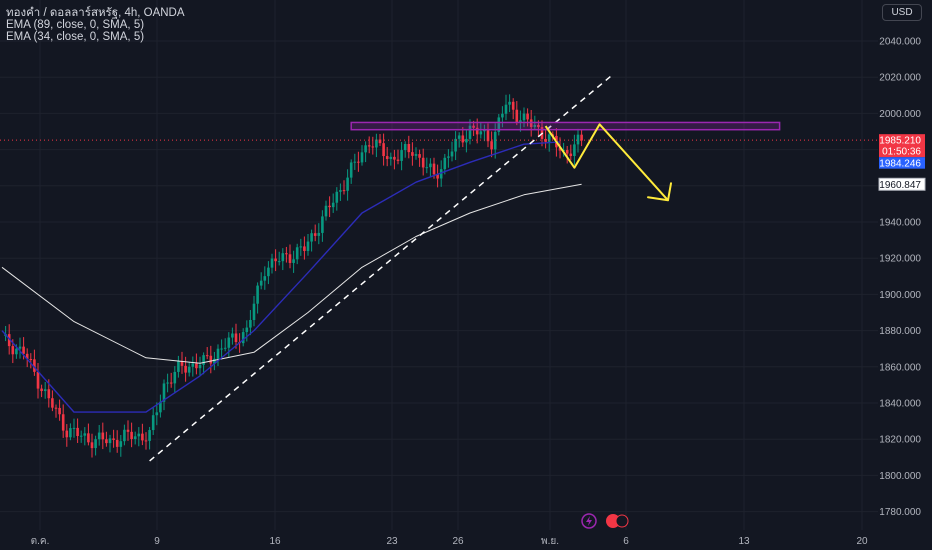 The width and height of the screenshot is (932, 550). What do you see at coordinates (900, 404) in the screenshot?
I see `y-axis-label: 1840.000` at bounding box center [900, 404].